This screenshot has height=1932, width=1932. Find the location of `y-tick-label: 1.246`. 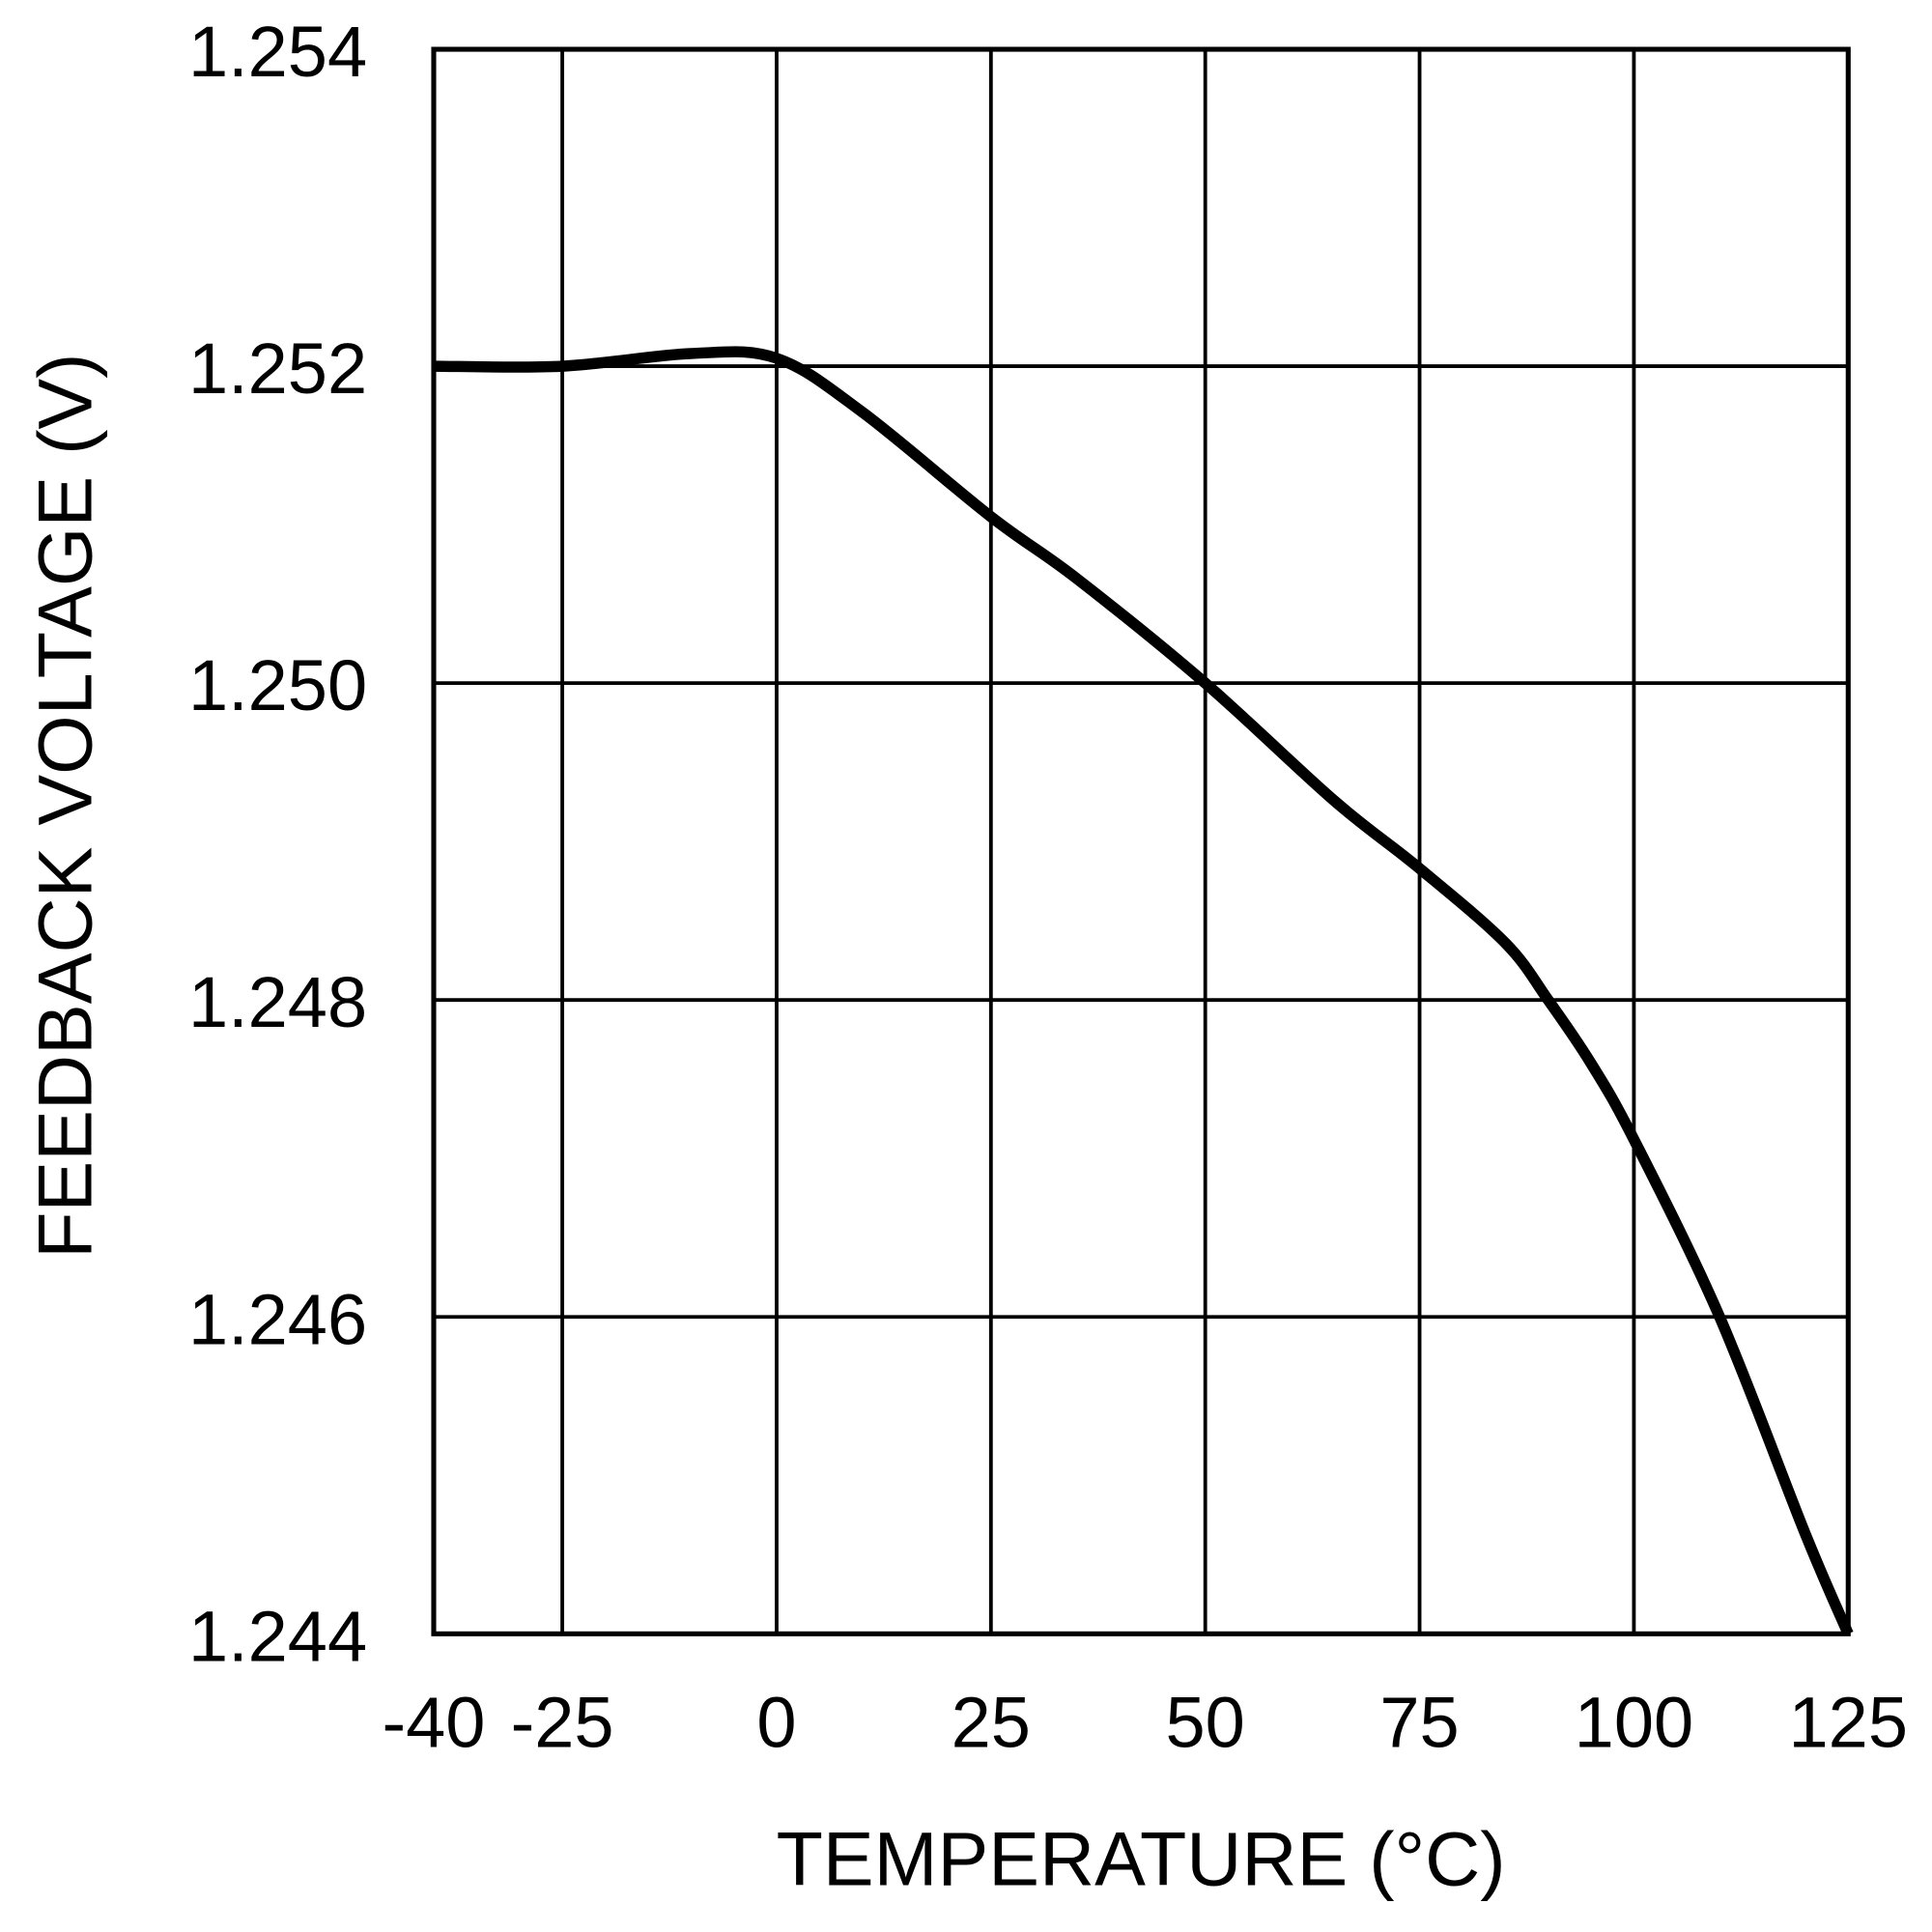

y-tick-label: 1.246 is located at coordinates (277, 1319).